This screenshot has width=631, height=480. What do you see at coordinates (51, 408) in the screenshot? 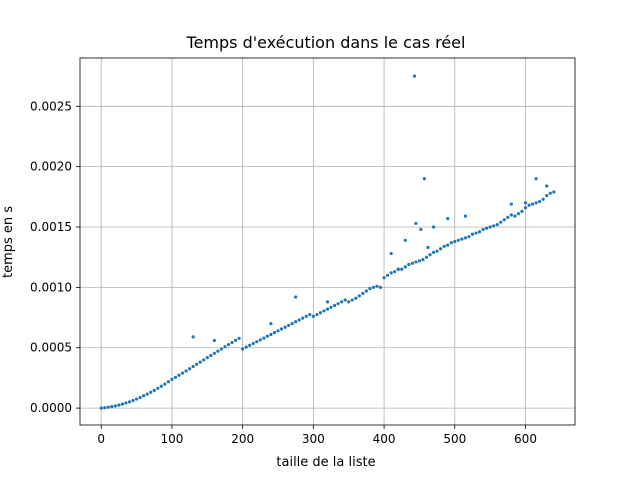
I see `y-tick-label: 0.0000` at bounding box center [51, 408].